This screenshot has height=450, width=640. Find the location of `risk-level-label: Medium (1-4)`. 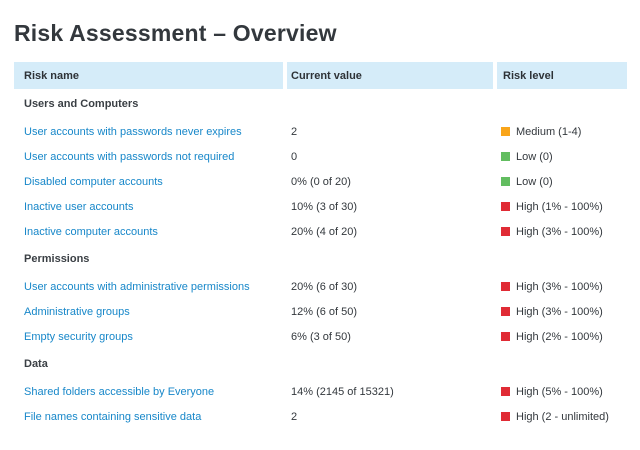

risk-level-label: Medium (1-4) is located at coordinates (549, 131).